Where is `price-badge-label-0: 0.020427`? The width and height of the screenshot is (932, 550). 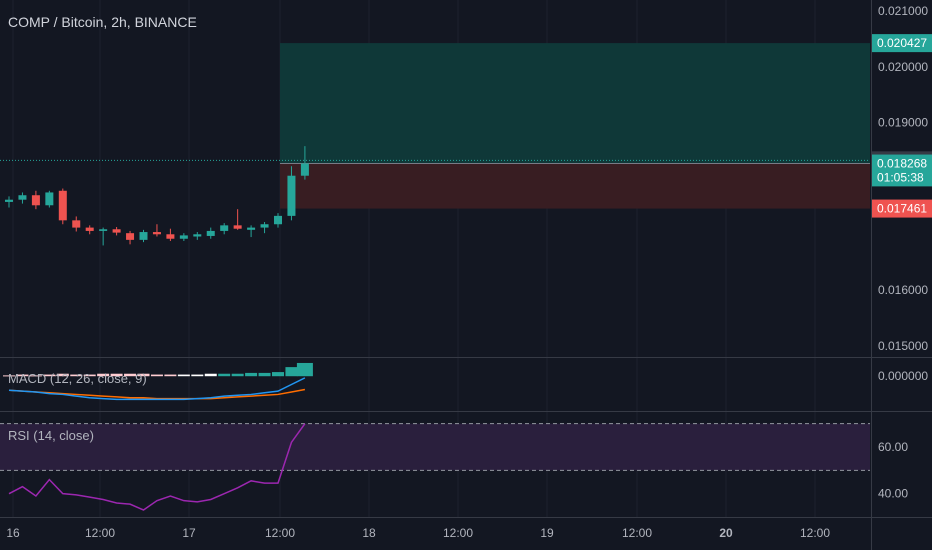
price-badge-label-0: 0.020427 is located at coordinates (902, 43).